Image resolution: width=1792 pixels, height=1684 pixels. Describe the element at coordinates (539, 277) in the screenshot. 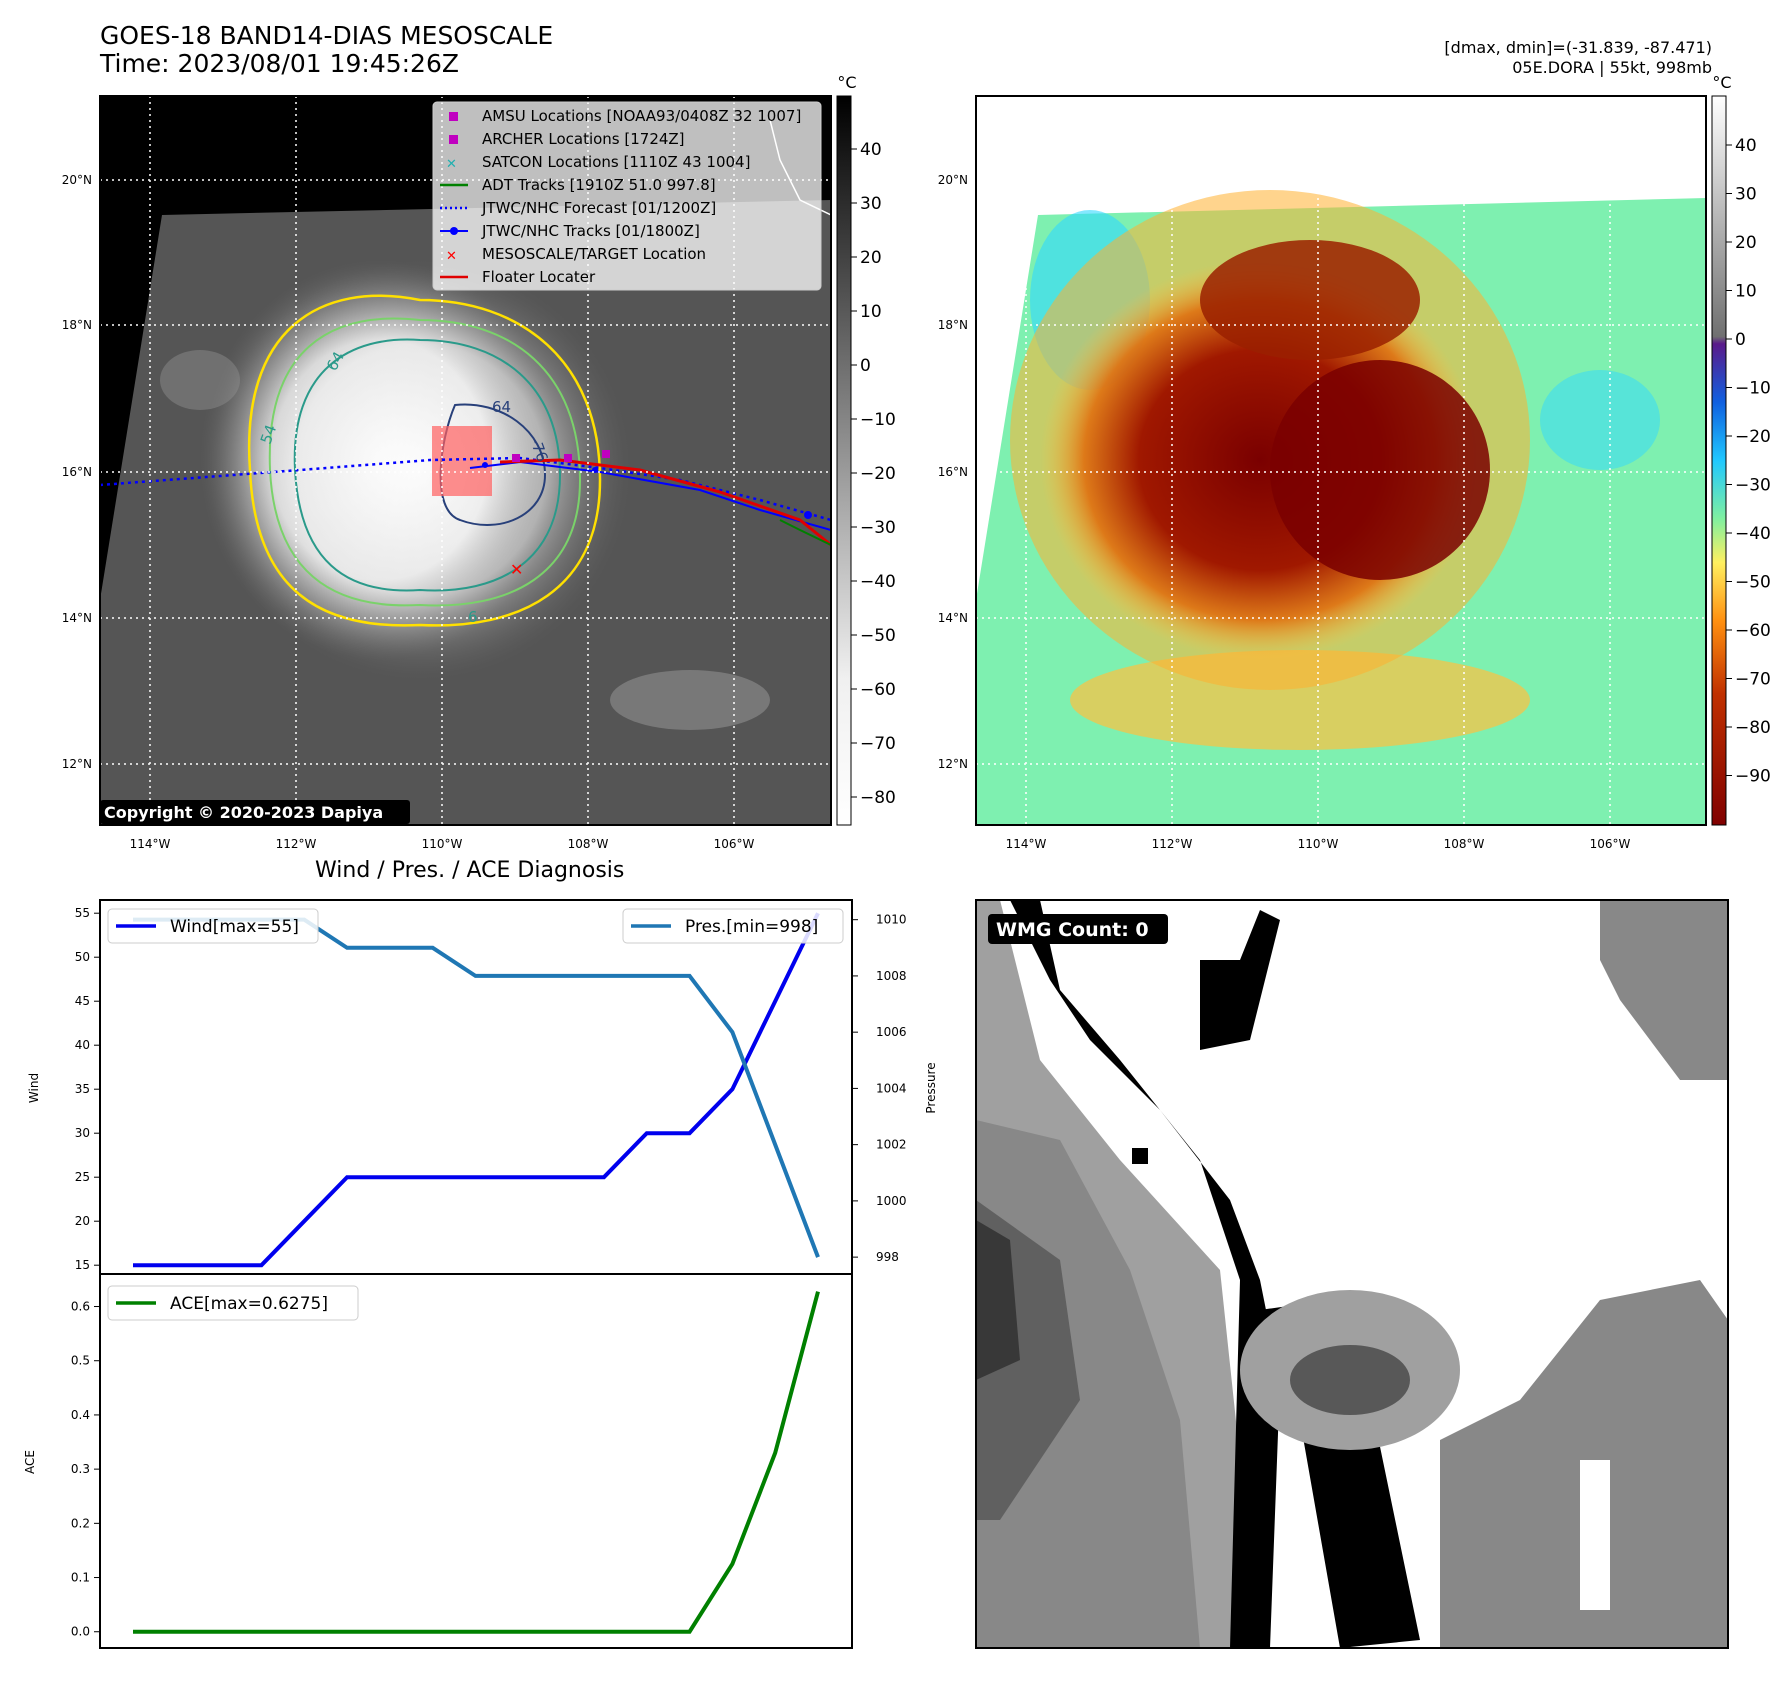

I see `legend-floater: Floater Locater` at that location.